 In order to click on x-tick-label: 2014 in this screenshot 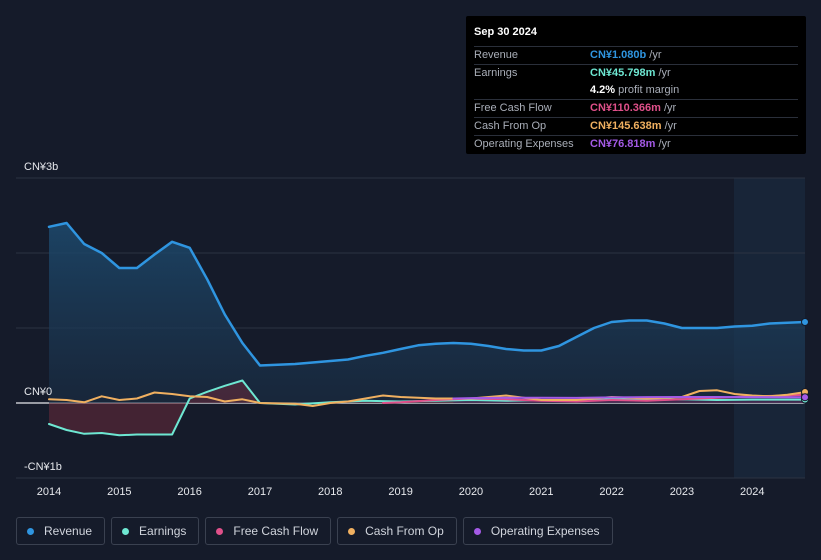, I will do `click(49, 492)`.